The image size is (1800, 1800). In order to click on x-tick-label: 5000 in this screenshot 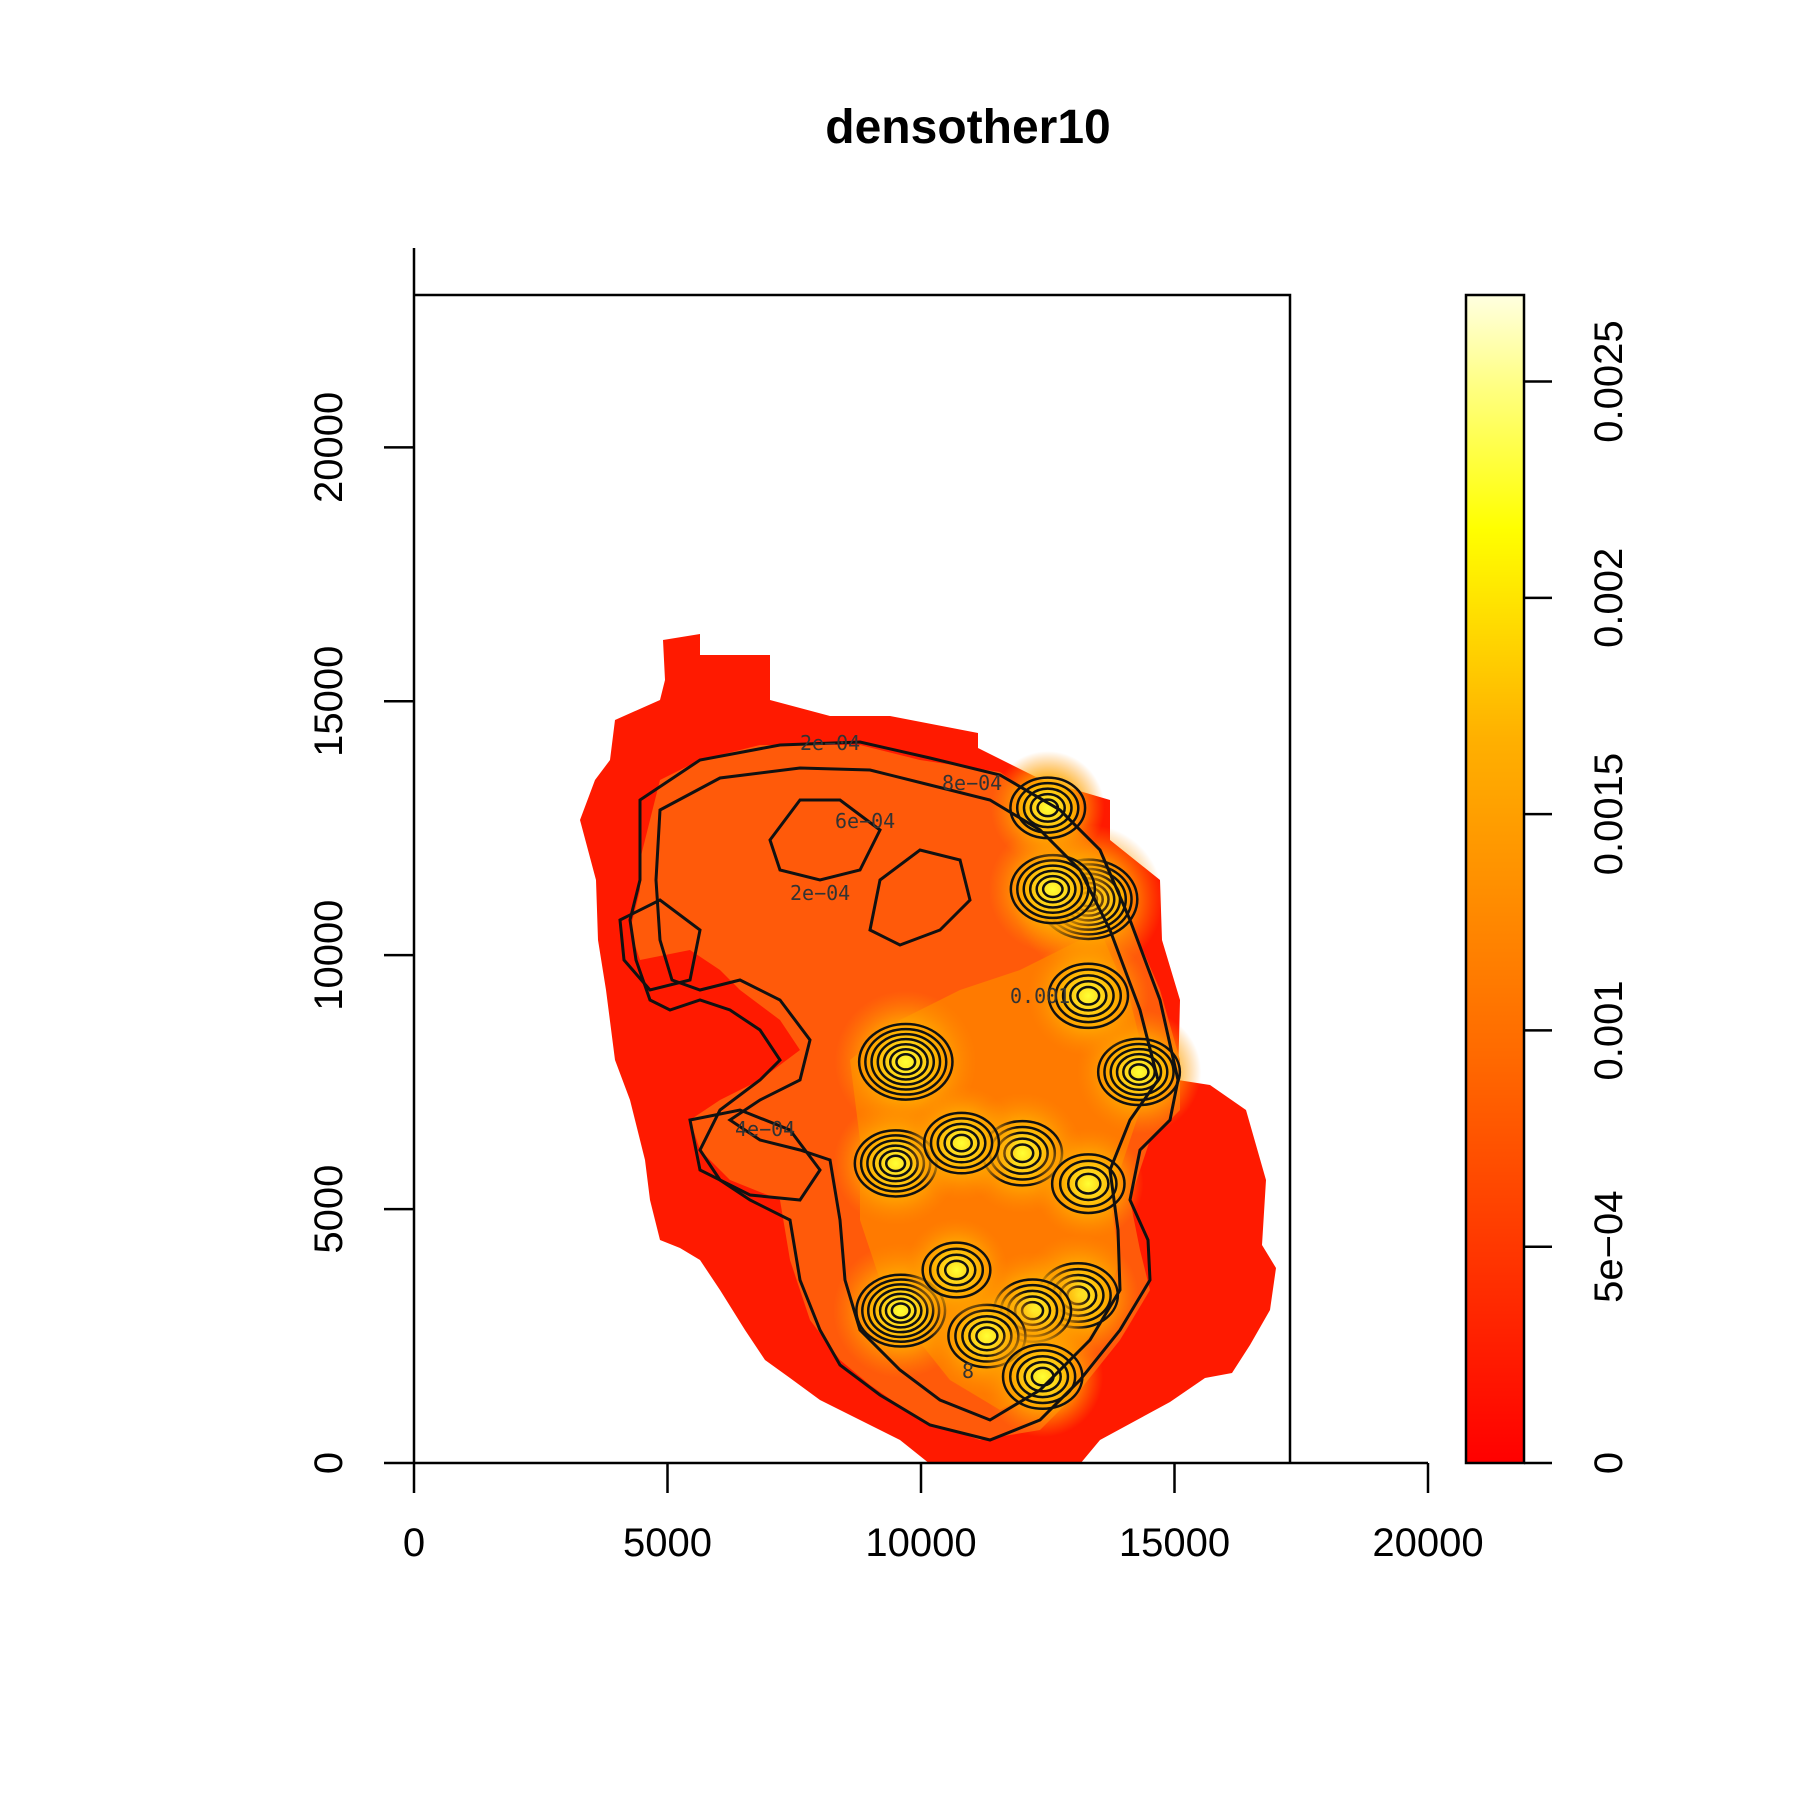, I will do `click(667, 1543)`.